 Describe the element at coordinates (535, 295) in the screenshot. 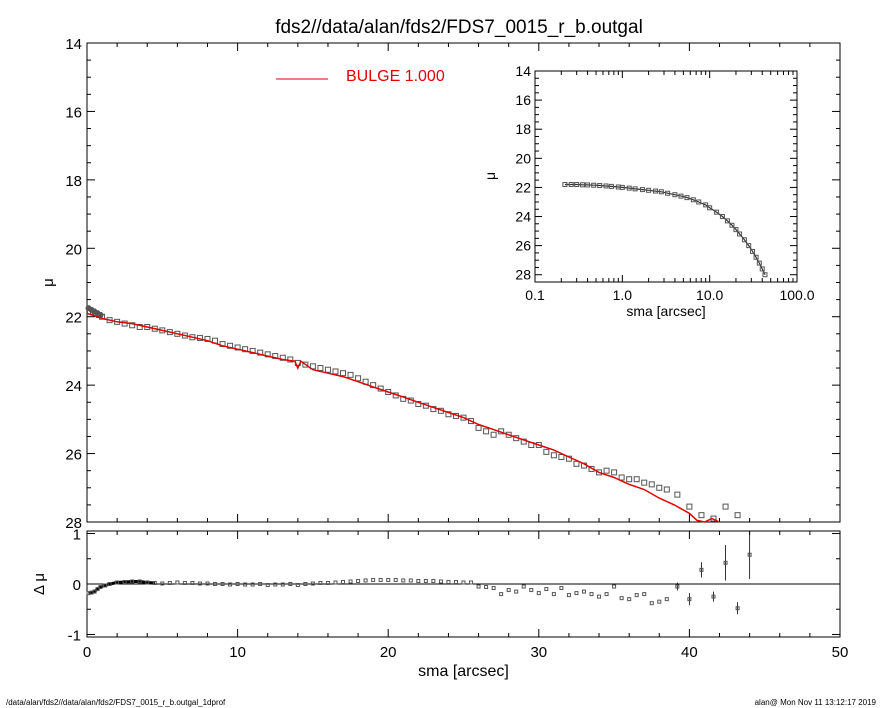

I see `inset-x-tick-label: 0.1` at that location.